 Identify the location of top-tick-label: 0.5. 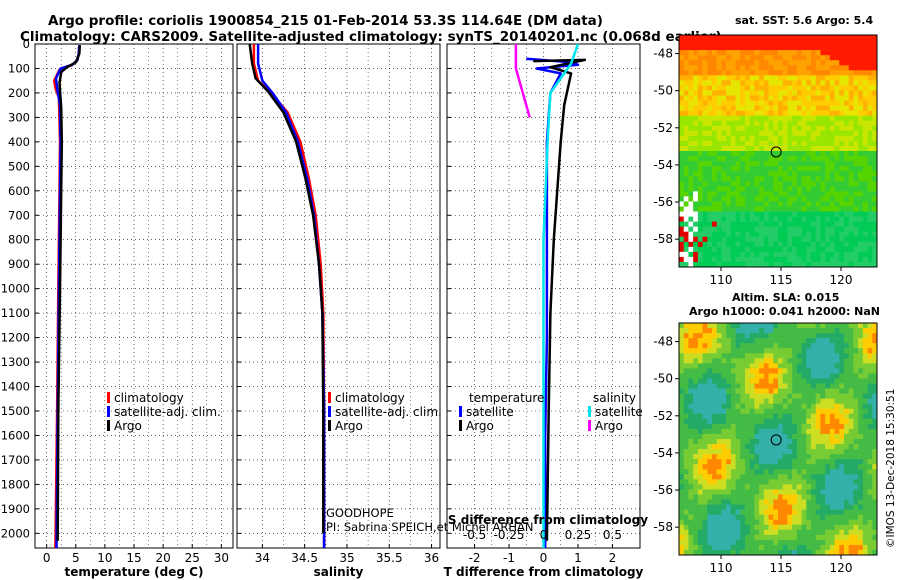
(612, 535).